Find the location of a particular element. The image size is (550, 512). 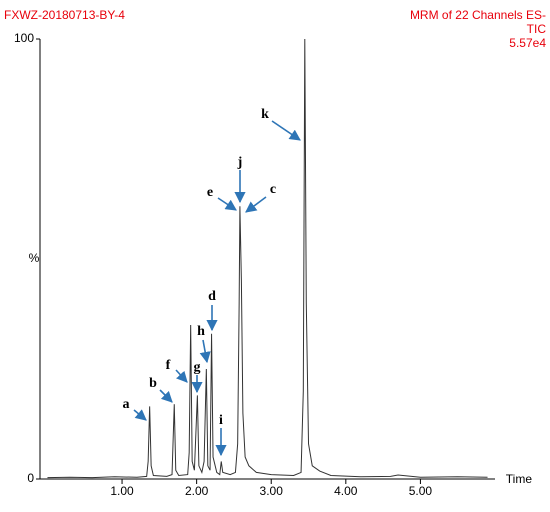

x-tick-label: 1.00 is located at coordinates (122, 491).